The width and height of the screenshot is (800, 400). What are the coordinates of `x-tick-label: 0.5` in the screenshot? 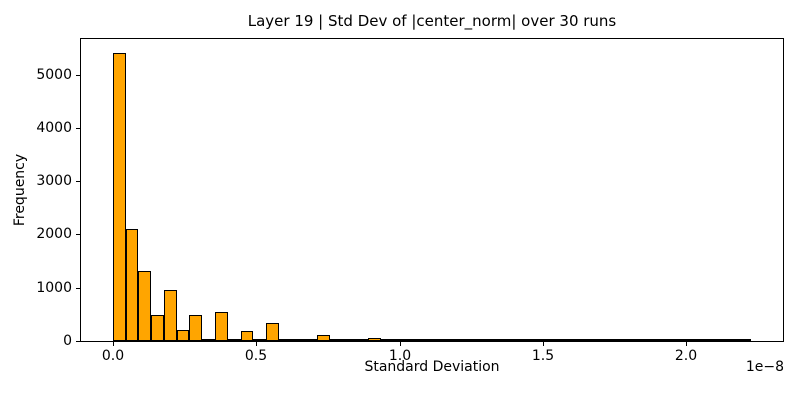 It's located at (256, 356).